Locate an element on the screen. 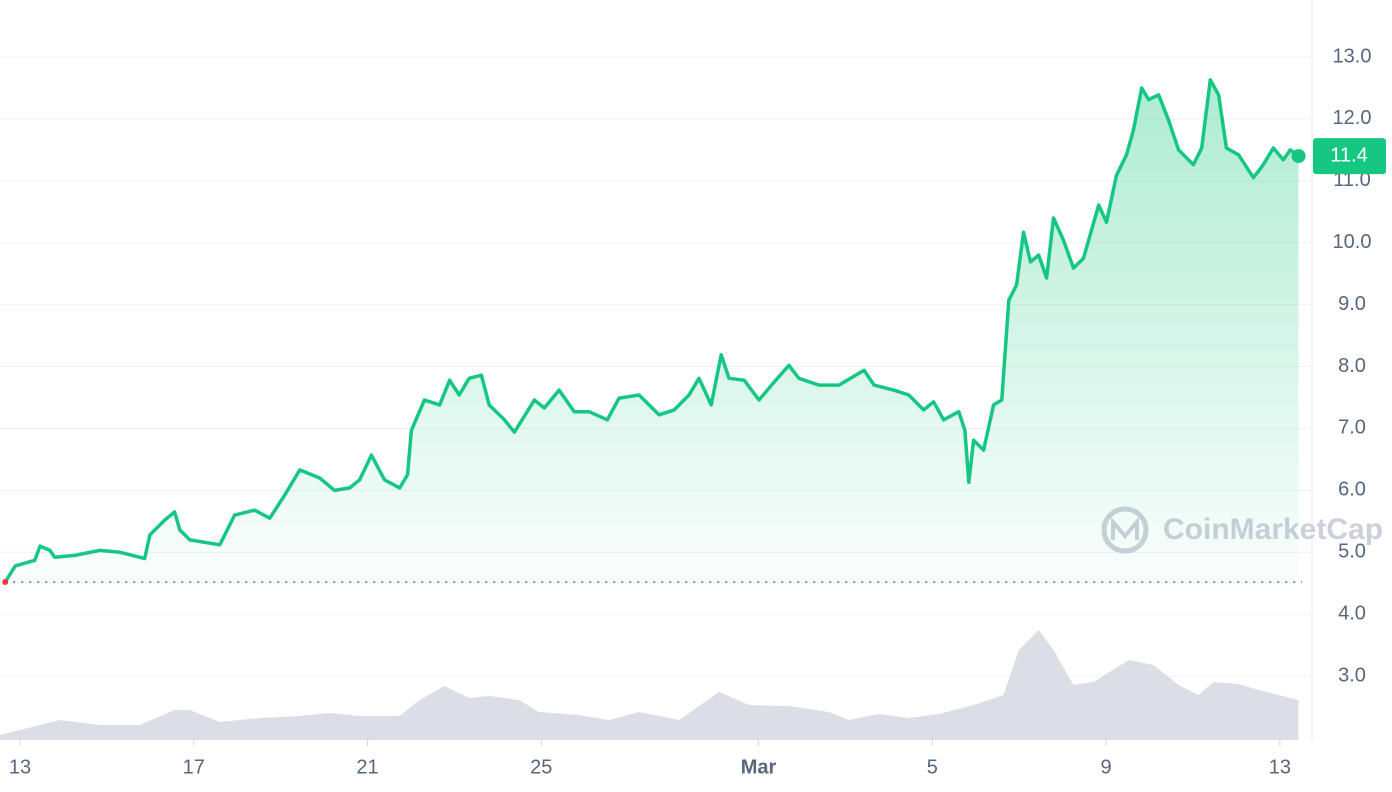 The width and height of the screenshot is (1392, 792). y-tick-label: 12.0 is located at coordinates (1352, 118).